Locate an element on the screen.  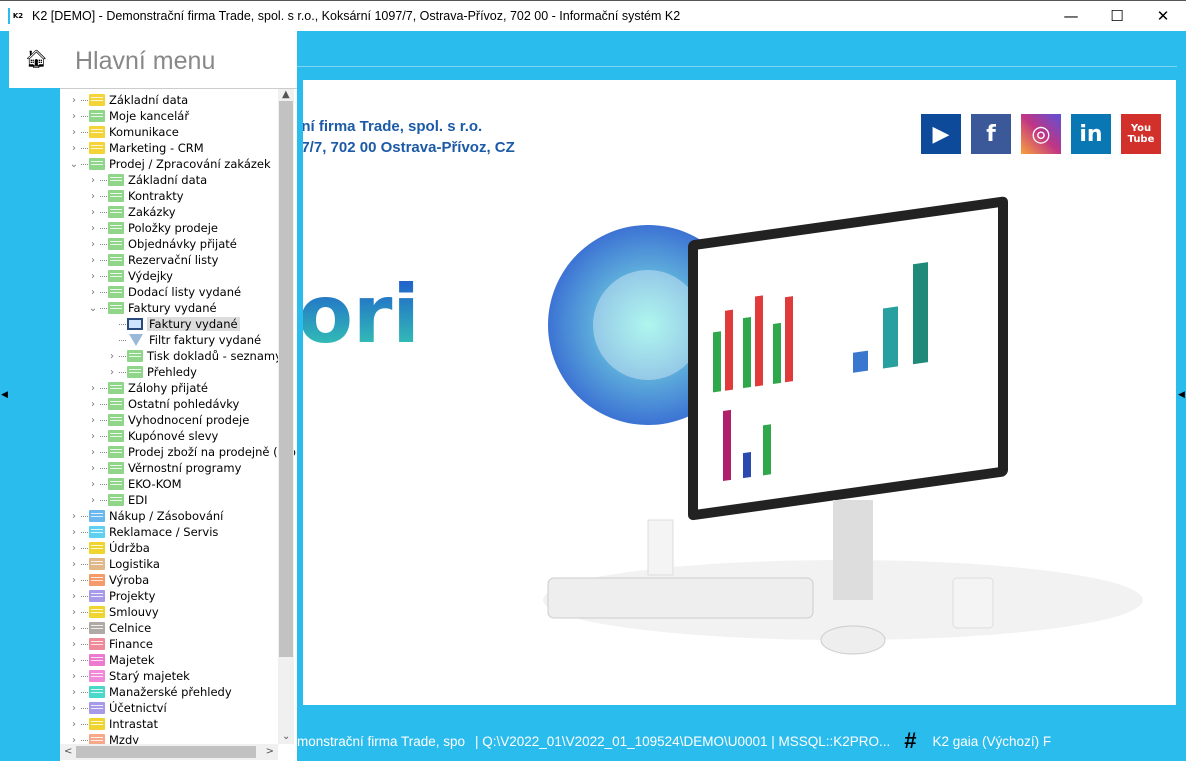
scroll-left-icon: < is located at coordinates (68, 751).